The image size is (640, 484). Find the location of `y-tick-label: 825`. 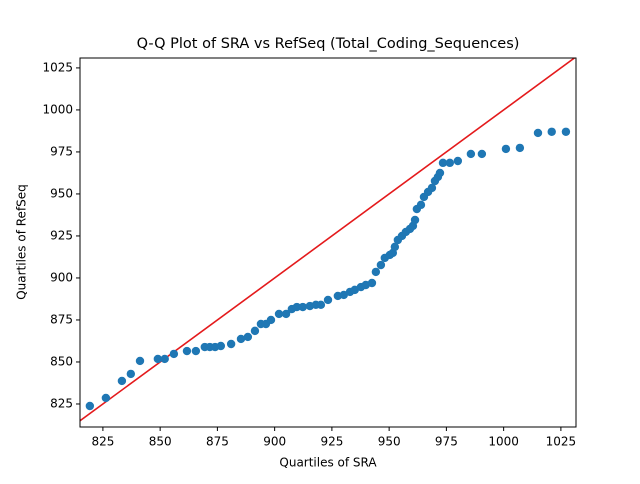

y-tick-label: 825 is located at coordinates (61, 403).